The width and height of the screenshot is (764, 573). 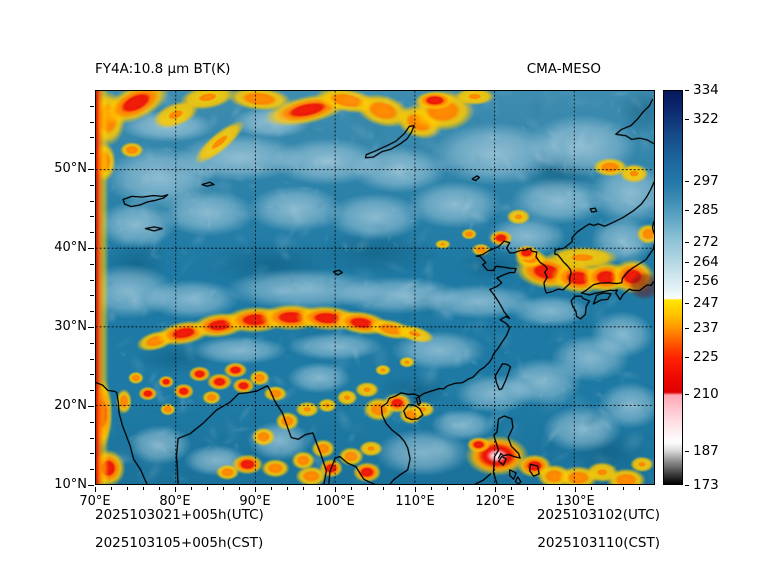 I want to click on colorbar-tick-label: 237, so click(x=706, y=327).